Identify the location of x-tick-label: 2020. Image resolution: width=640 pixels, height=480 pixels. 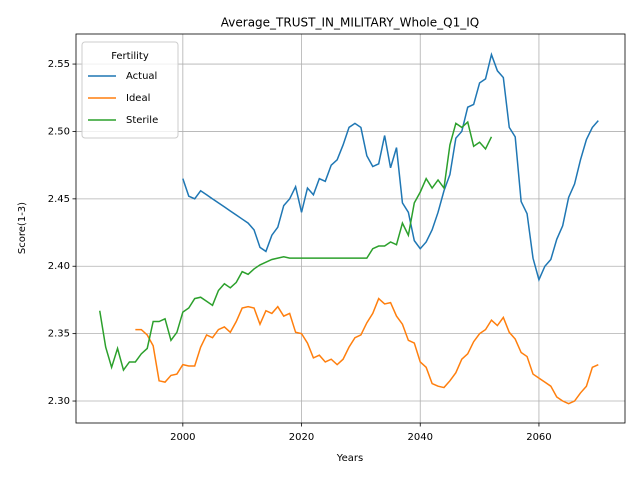
(301, 437).